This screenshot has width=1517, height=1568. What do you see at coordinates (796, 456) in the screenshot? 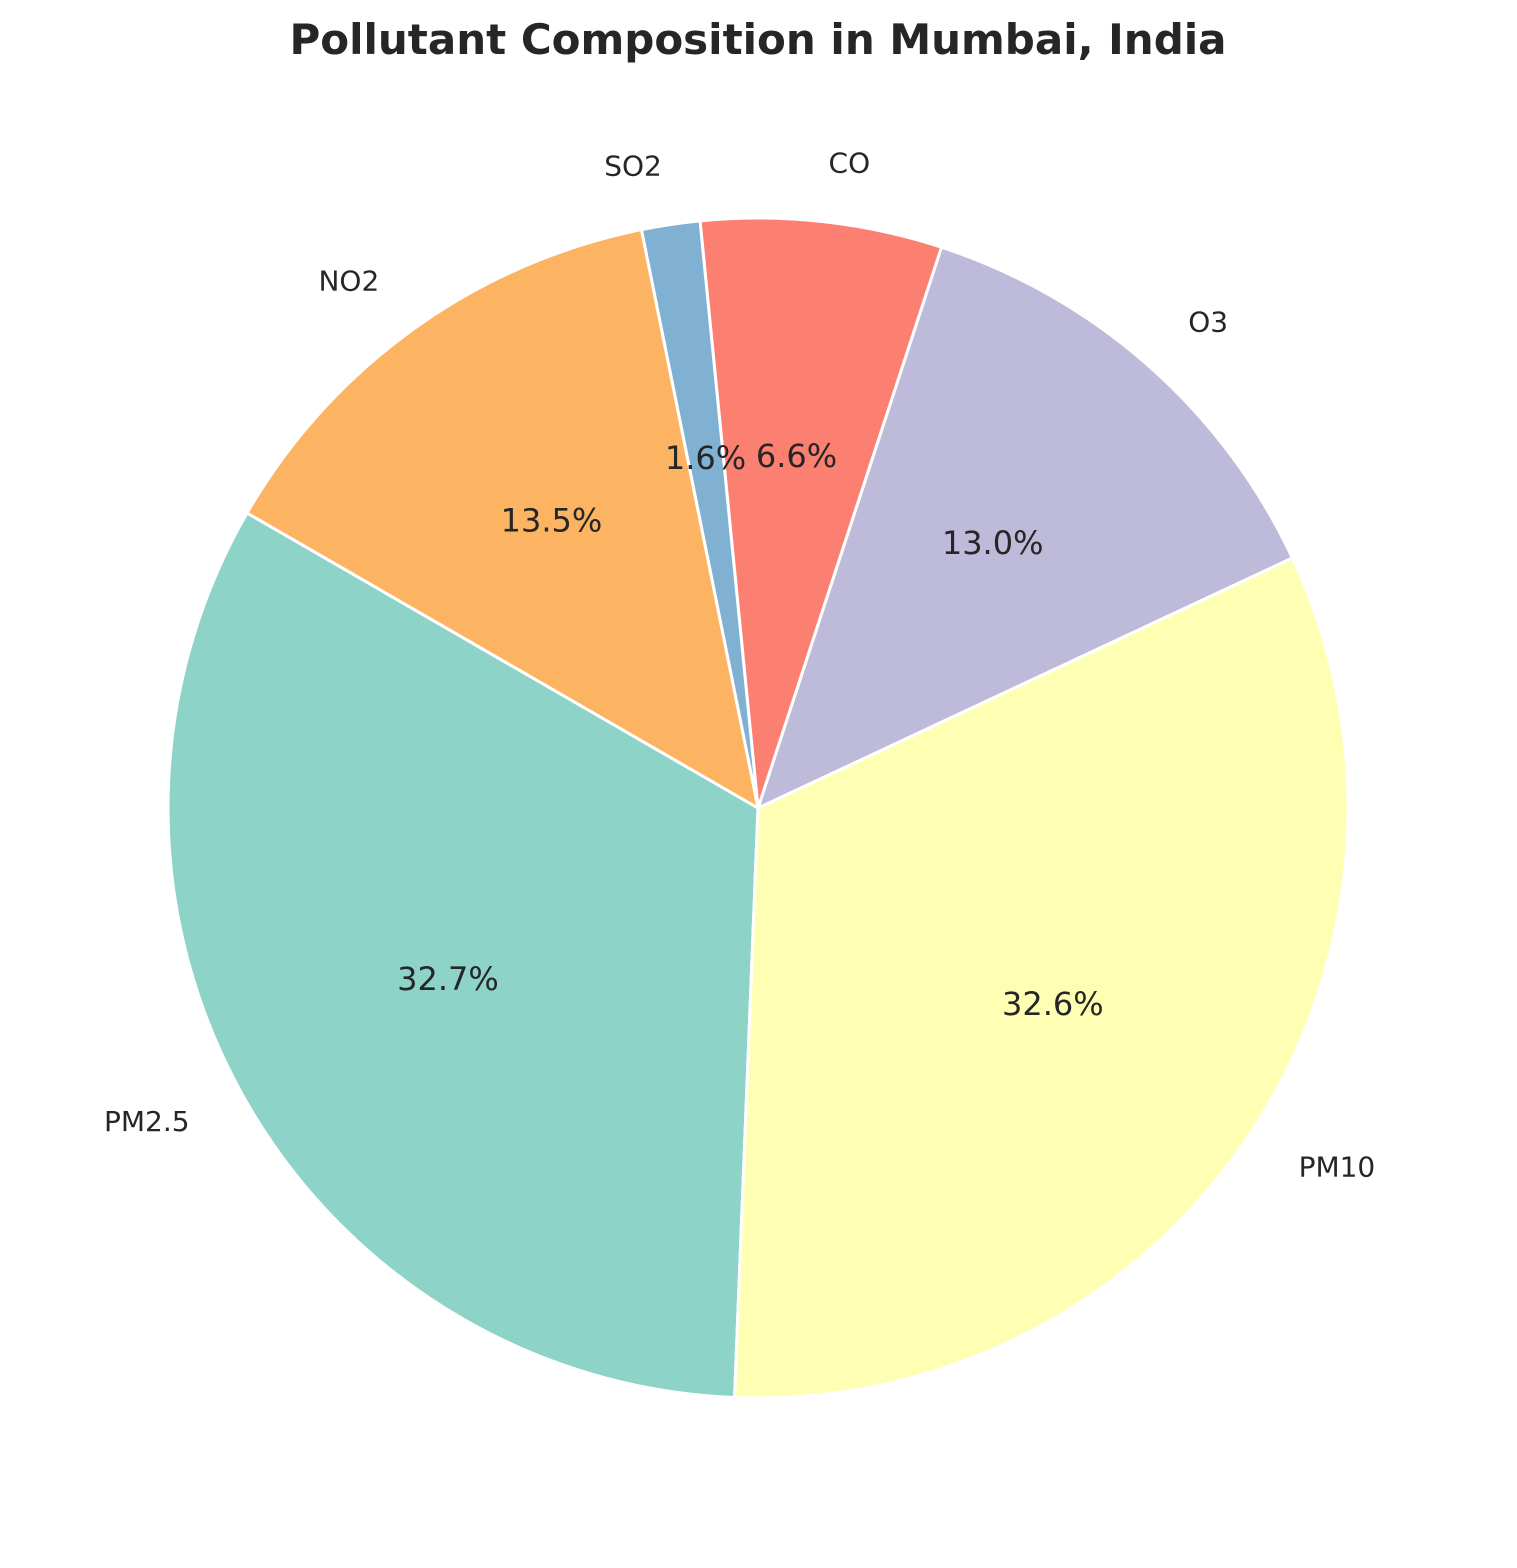
I see `slice-percent-co: 6.6%` at bounding box center [796, 456].